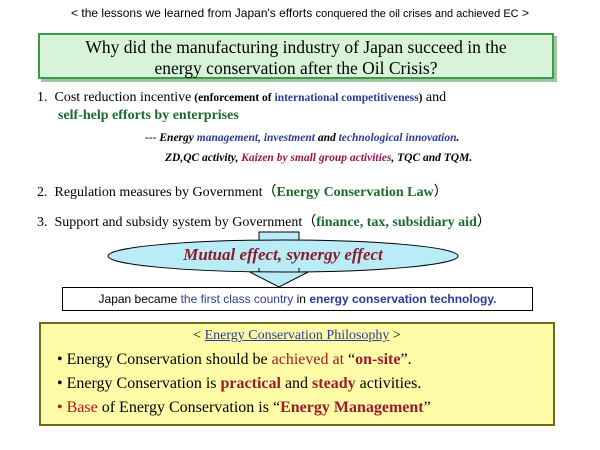 The height and width of the screenshot is (450, 600). I want to click on sub1-p4: technological innovation, so click(397, 138).